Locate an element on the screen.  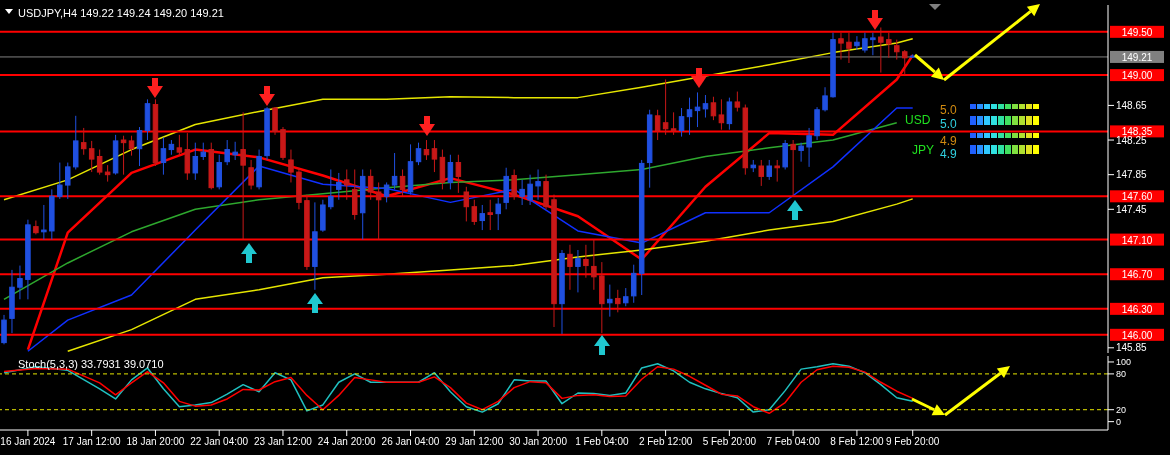
x-tick-label: 24 Jan 20:00 is located at coordinates (347, 442).